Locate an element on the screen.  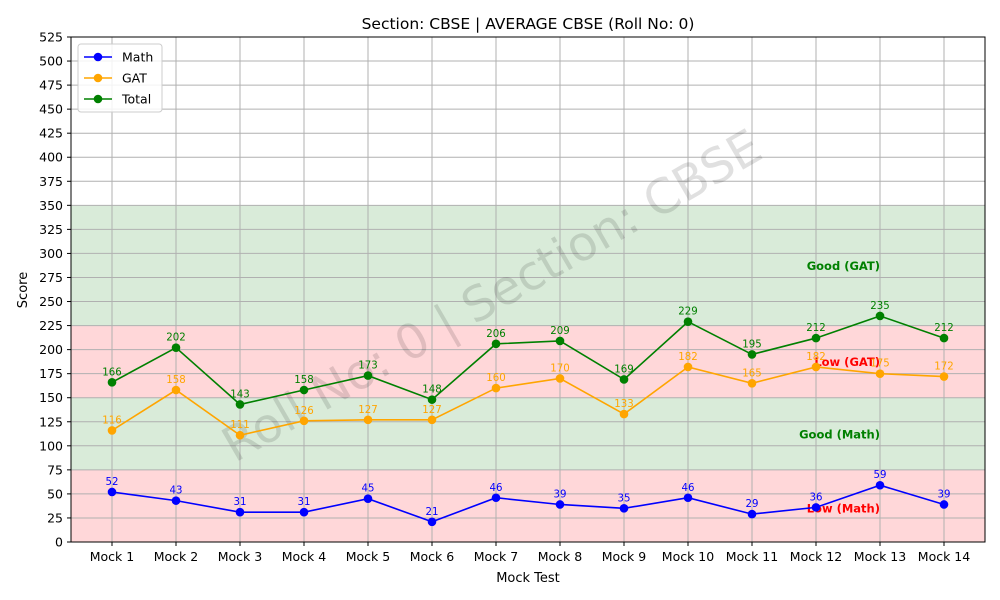
gat-series-line is located at coordinates (528, 401).